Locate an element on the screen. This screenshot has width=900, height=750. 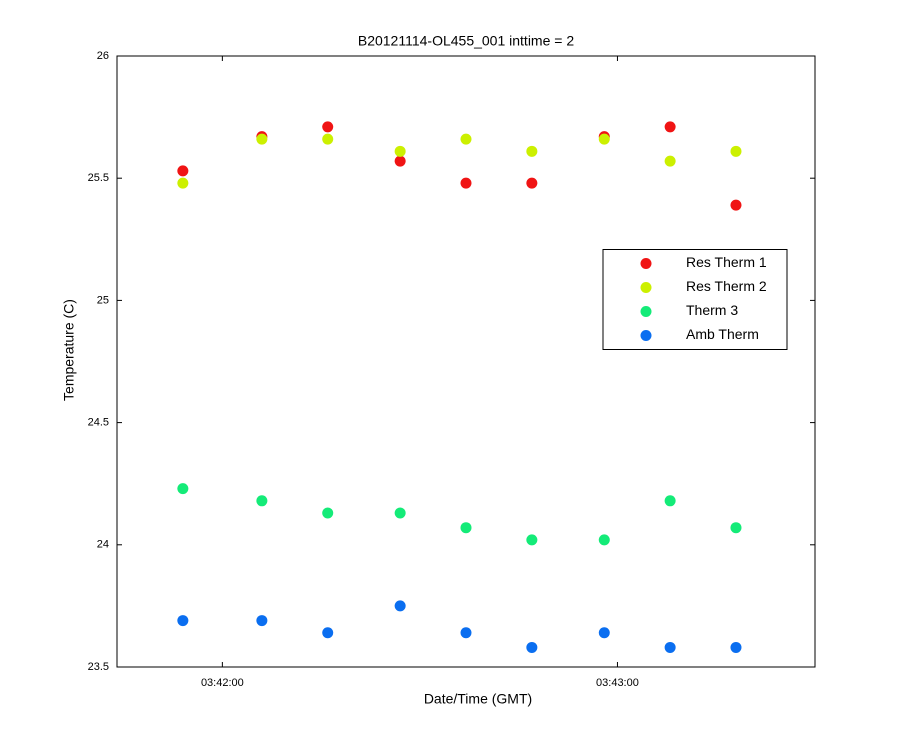
y-tick-label: 25 is located at coordinates (103, 300).